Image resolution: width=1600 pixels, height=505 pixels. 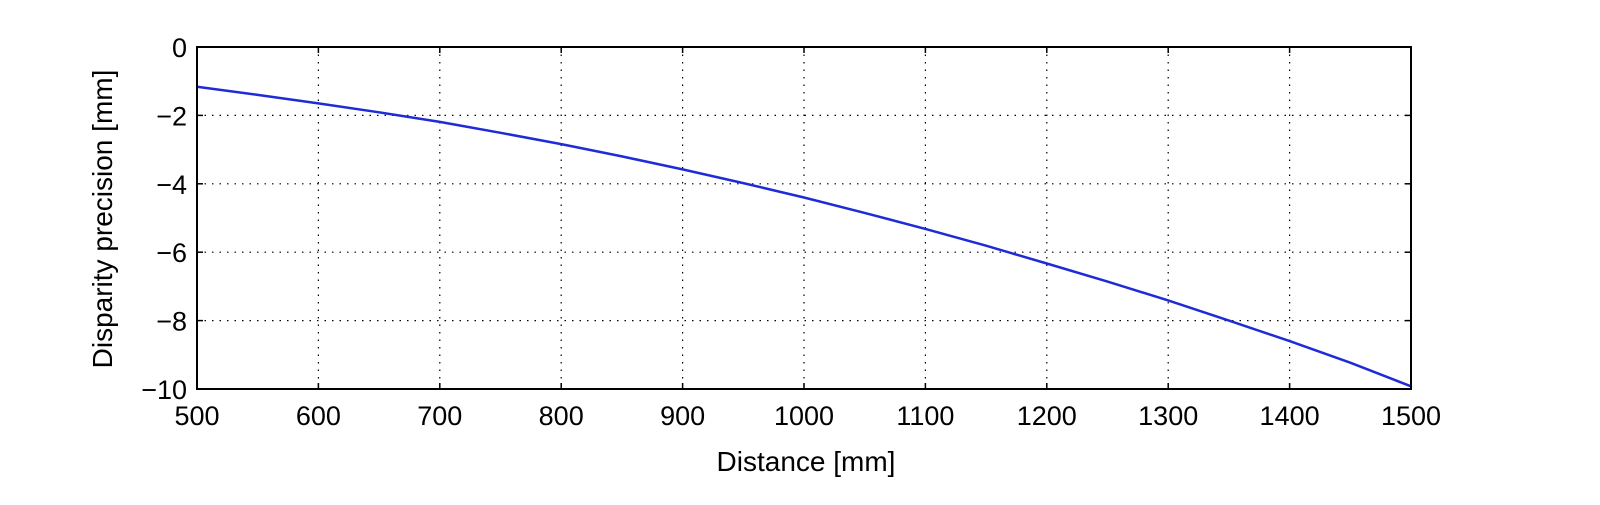 What do you see at coordinates (102, 219) in the screenshot?
I see `y-axis-label: Disparity precision [mm]` at bounding box center [102, 219].